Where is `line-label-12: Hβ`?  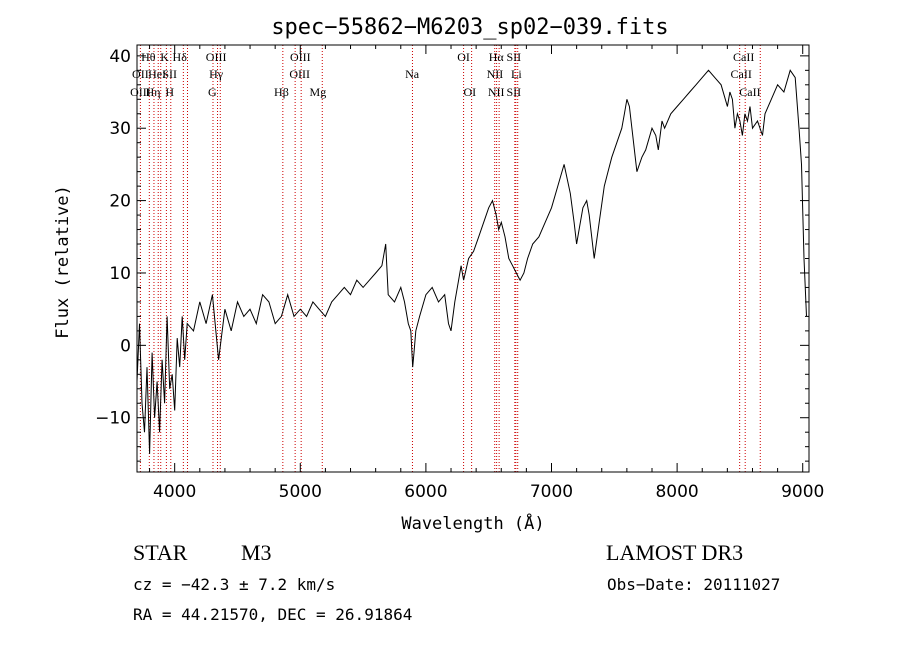 line-label-12: Hβ is located at coordinates (281, 92).